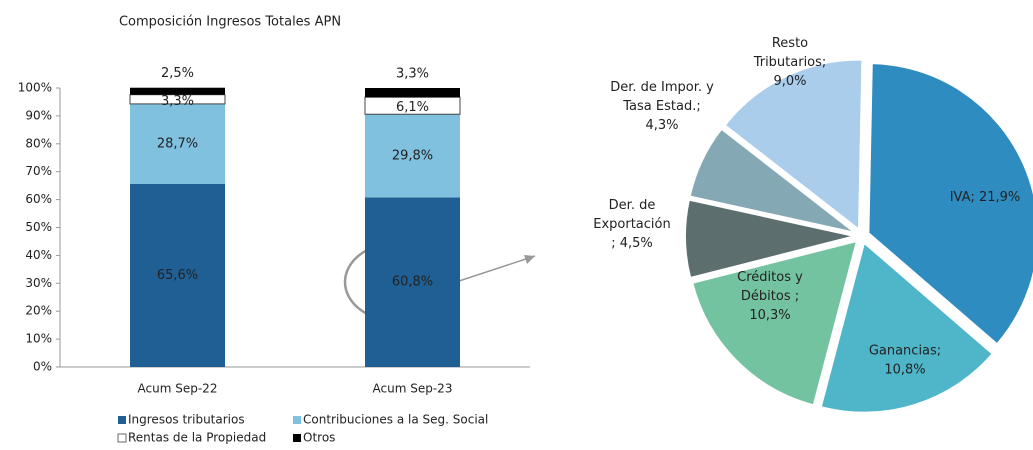 This screenshot has height=450, width=1033. Describe the element at coordinates (38, 171) in the screenshot. I see `y-tick-label: 70%` at that location.